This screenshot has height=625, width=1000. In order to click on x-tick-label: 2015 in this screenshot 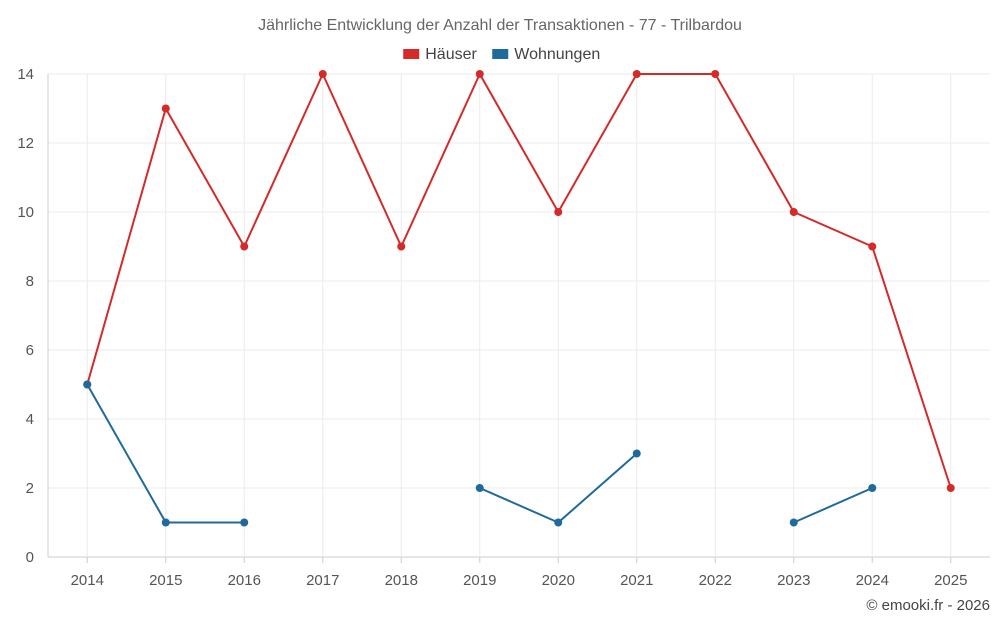, I will do `click(165, 580)`.